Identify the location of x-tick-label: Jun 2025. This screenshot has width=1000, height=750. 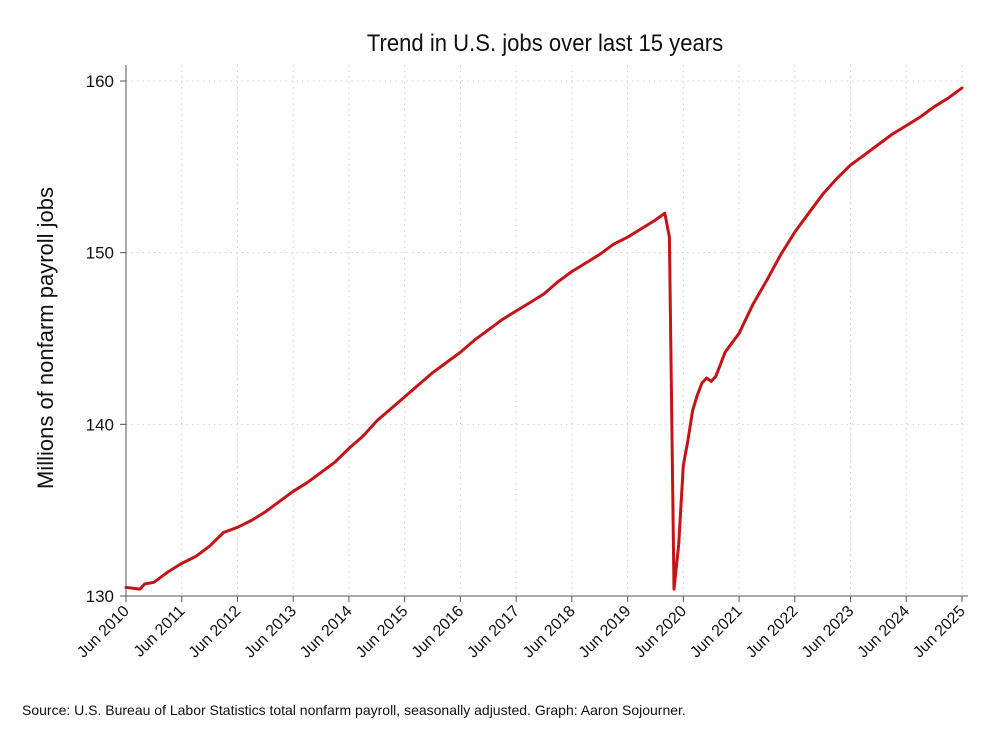
(939, 632).